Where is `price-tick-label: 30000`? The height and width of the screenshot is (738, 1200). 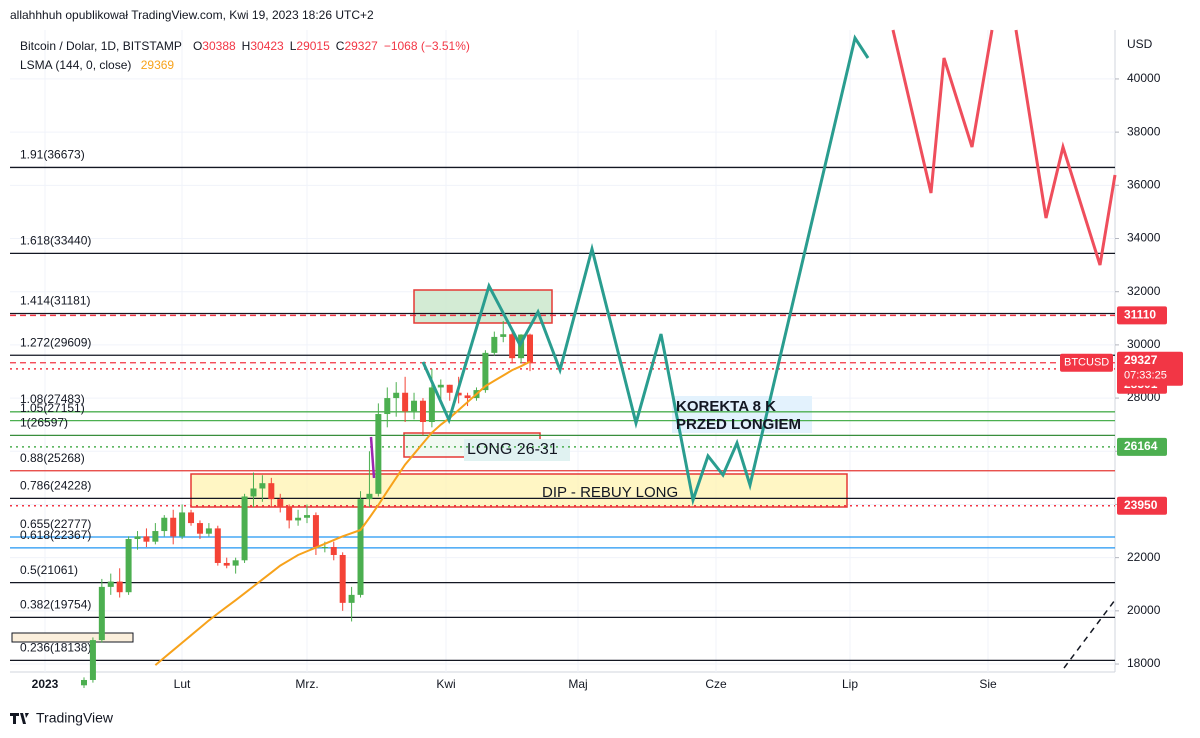
price-tick-label: 30000 is located at coordinates (1144, 344).